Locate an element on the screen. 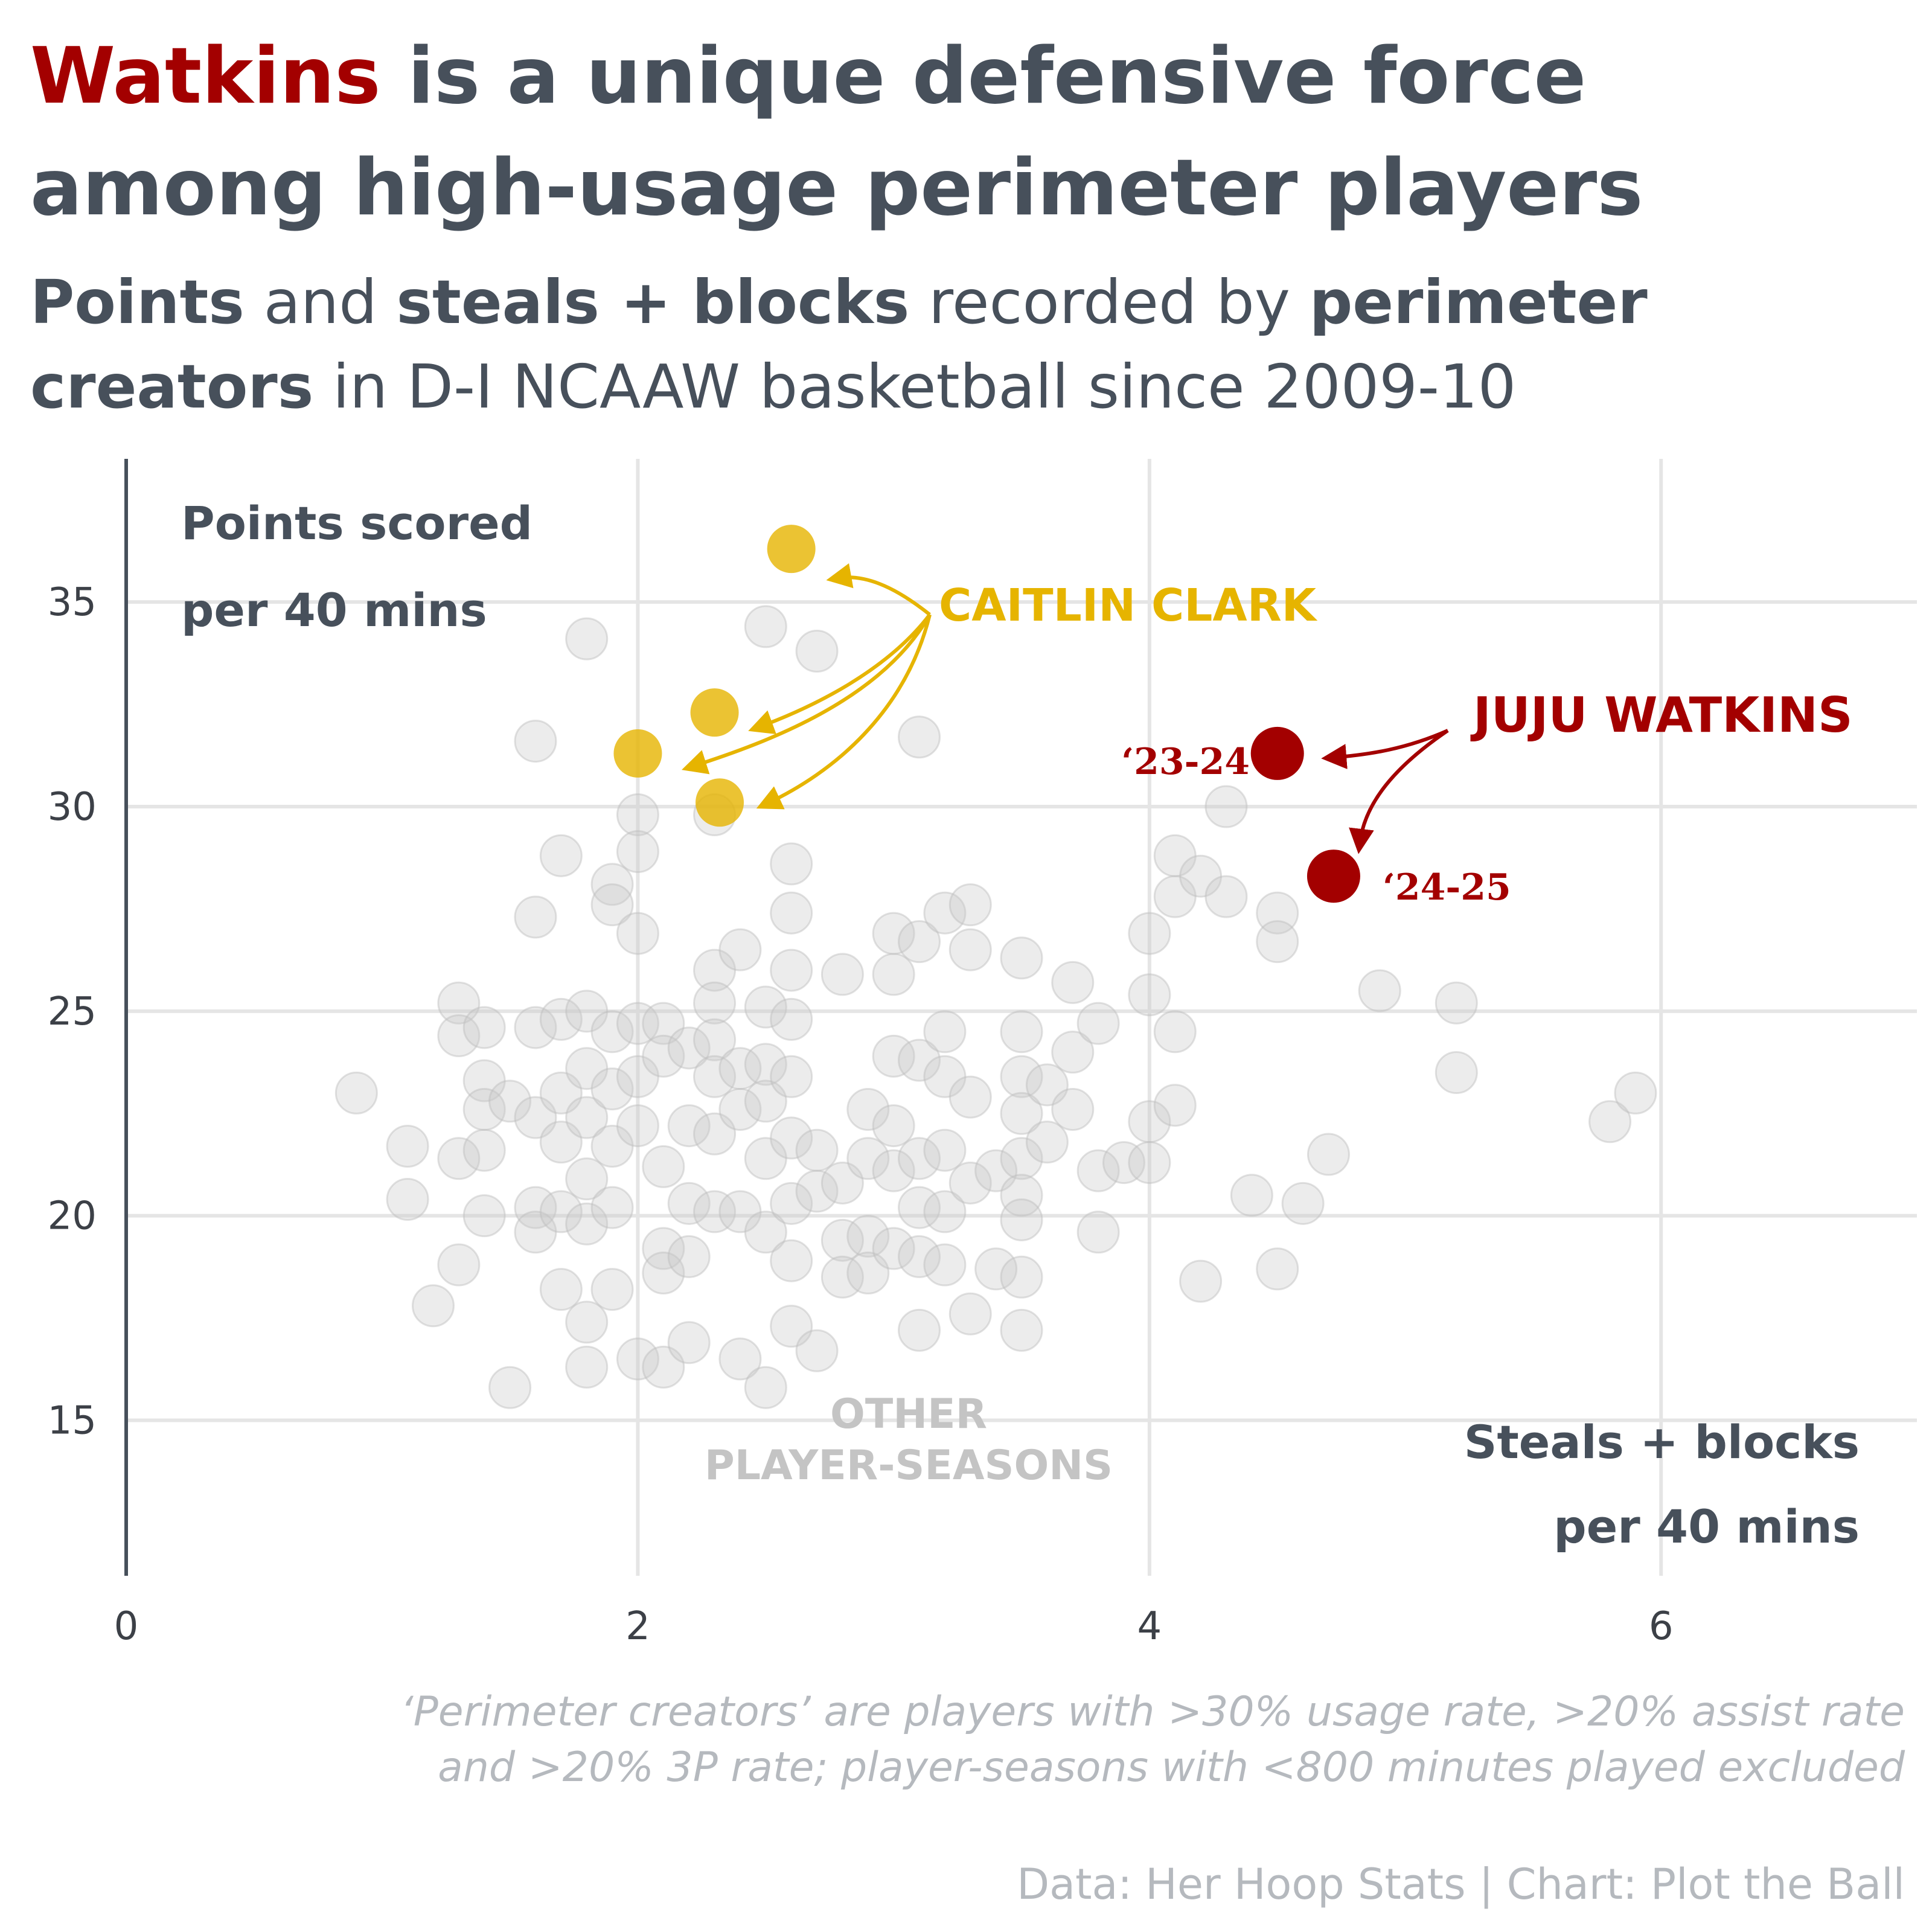  watkins-season-label-2: ‘24-25 is located at coordinates (1447, 887).